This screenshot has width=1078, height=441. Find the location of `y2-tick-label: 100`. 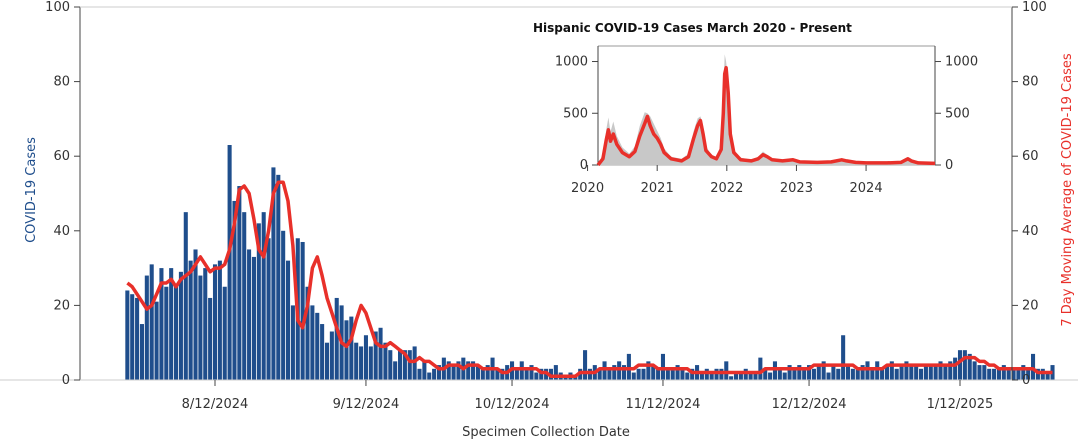

y2-tick-label: 100 is located at coordinates (1034, 7).